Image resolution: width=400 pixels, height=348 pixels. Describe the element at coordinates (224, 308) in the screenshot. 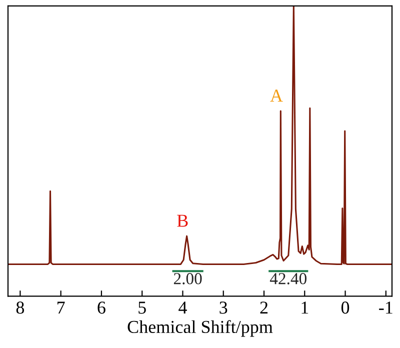

I see `x-tick-label: 3` at that location.